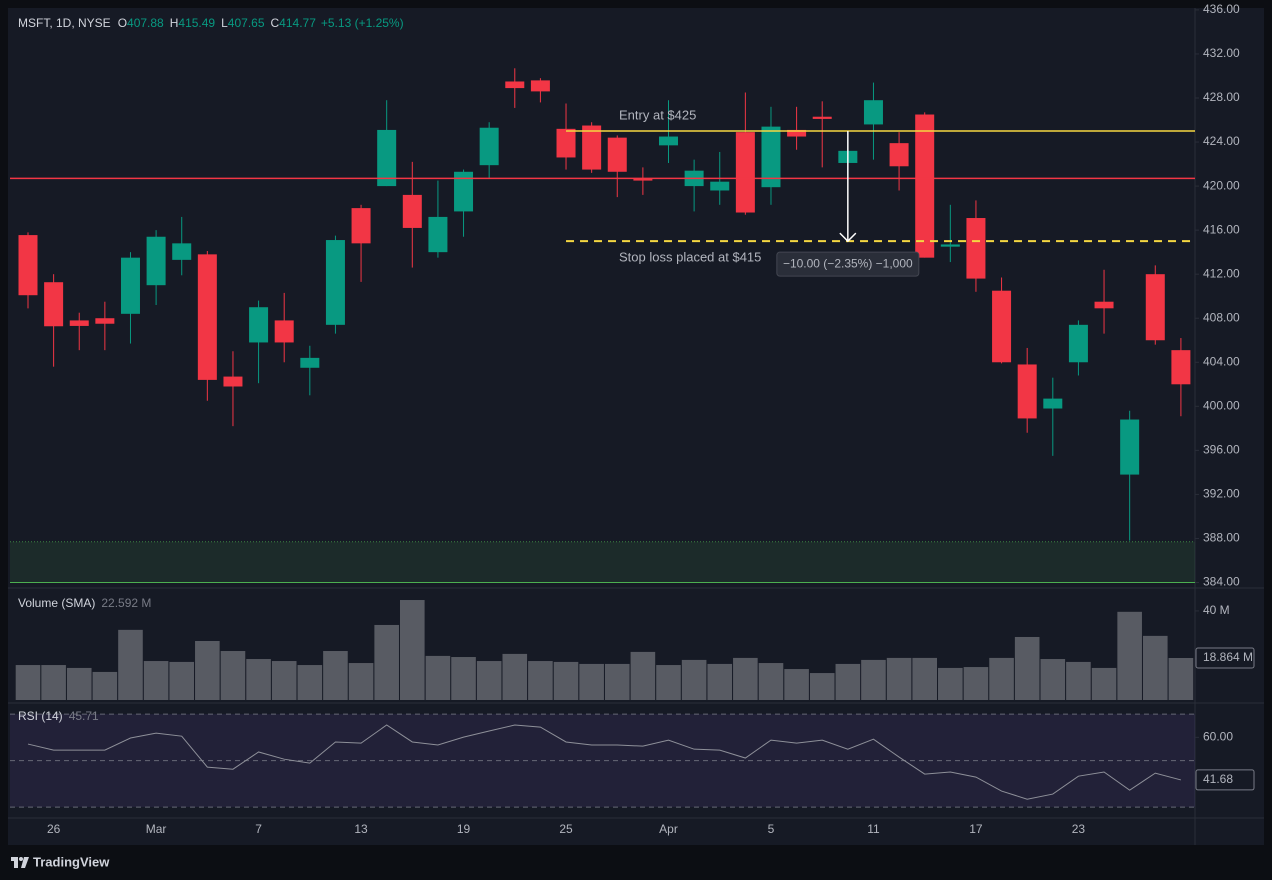 The height and width of the screenshot is (880, 1272). Describe the element at coordinates (976, 829) in the screenshot. I see `x-tick-label: 17` at that location.